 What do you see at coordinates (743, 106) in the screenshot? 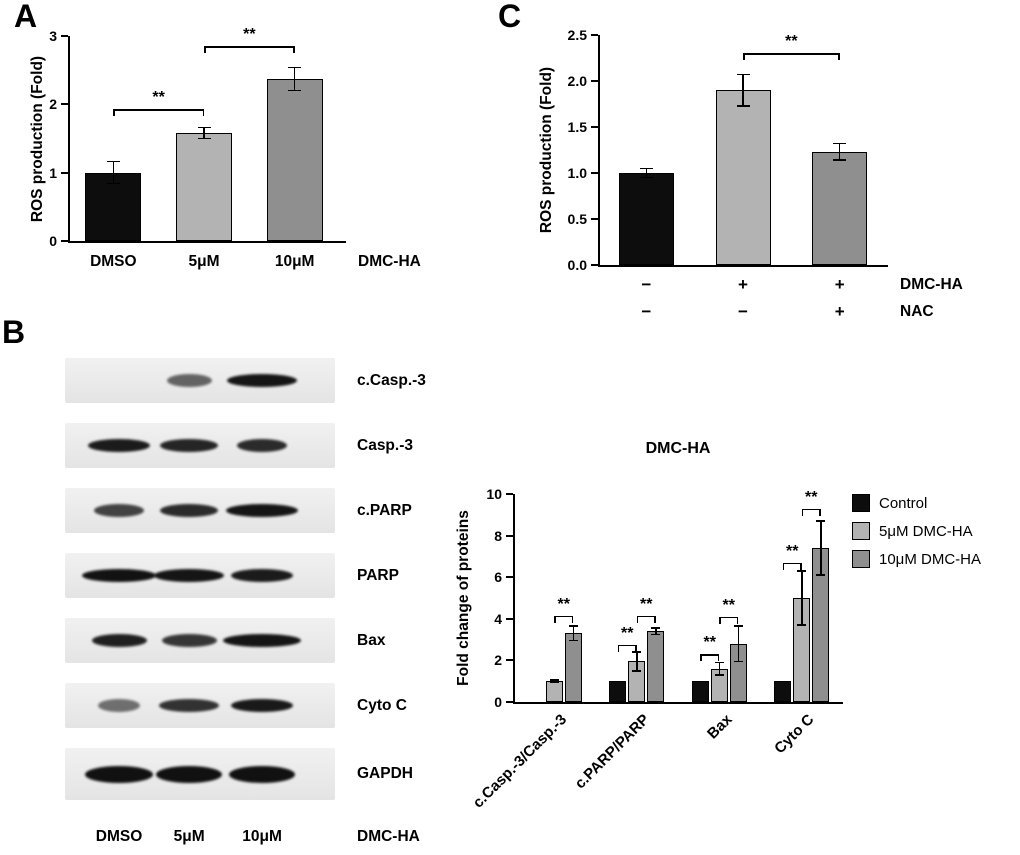
I see `chartC-bar-1-err-cap-bottom` at bounding box center [743, 106].